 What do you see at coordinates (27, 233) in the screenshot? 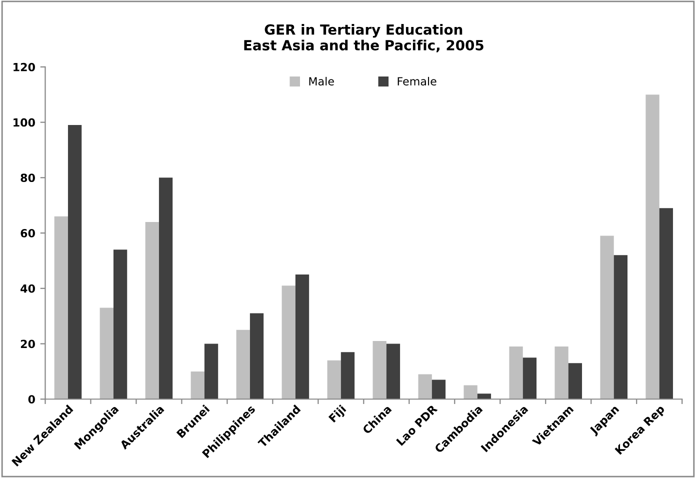
I see `y-tick-label: 60` at bounding box center [27, 233].